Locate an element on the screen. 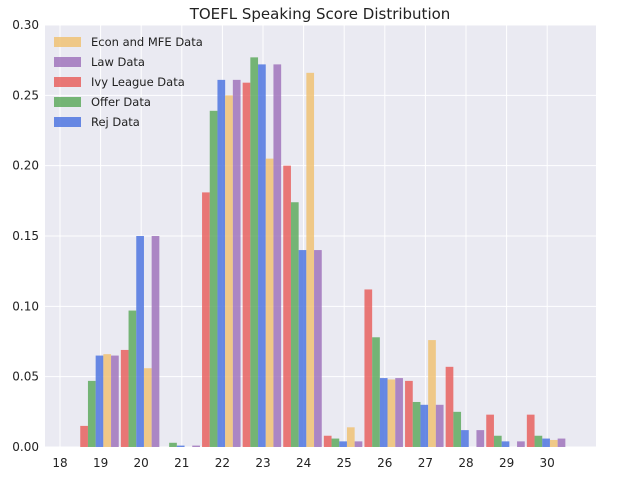  x-tick-label: 21 is located at coordinates (181, 463).